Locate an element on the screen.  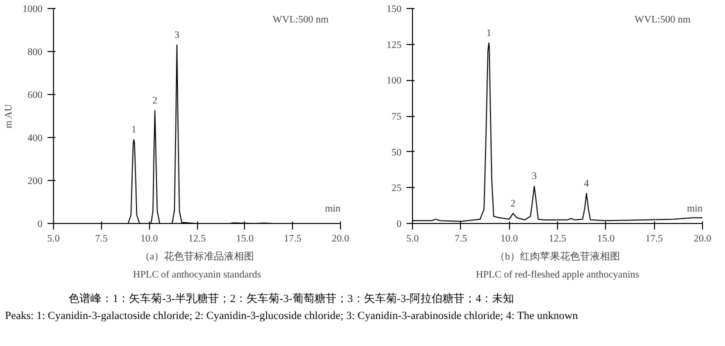
y-tick-label: 1000 is located at coordinates (32, 9).